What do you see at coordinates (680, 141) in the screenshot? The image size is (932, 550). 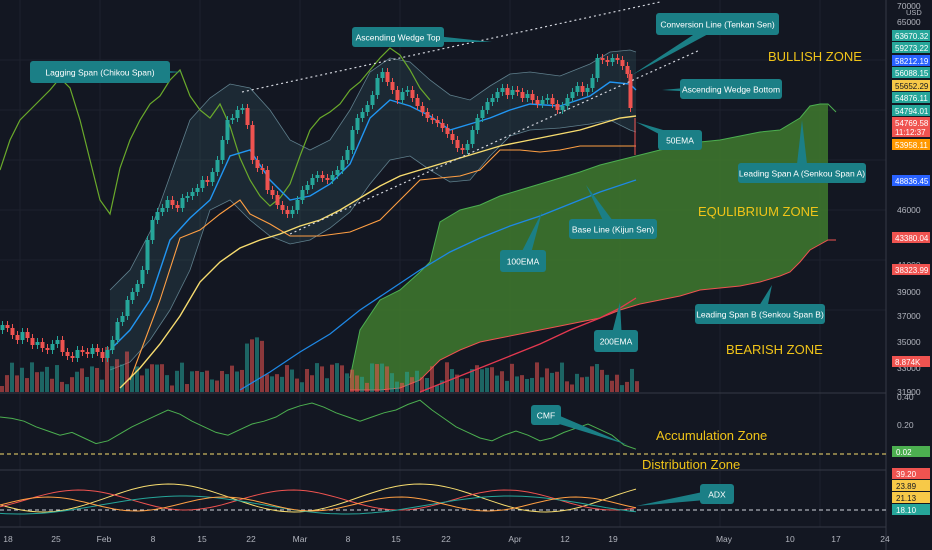 I see `callout-label: 50EMA` at bounding box center [680, 141].